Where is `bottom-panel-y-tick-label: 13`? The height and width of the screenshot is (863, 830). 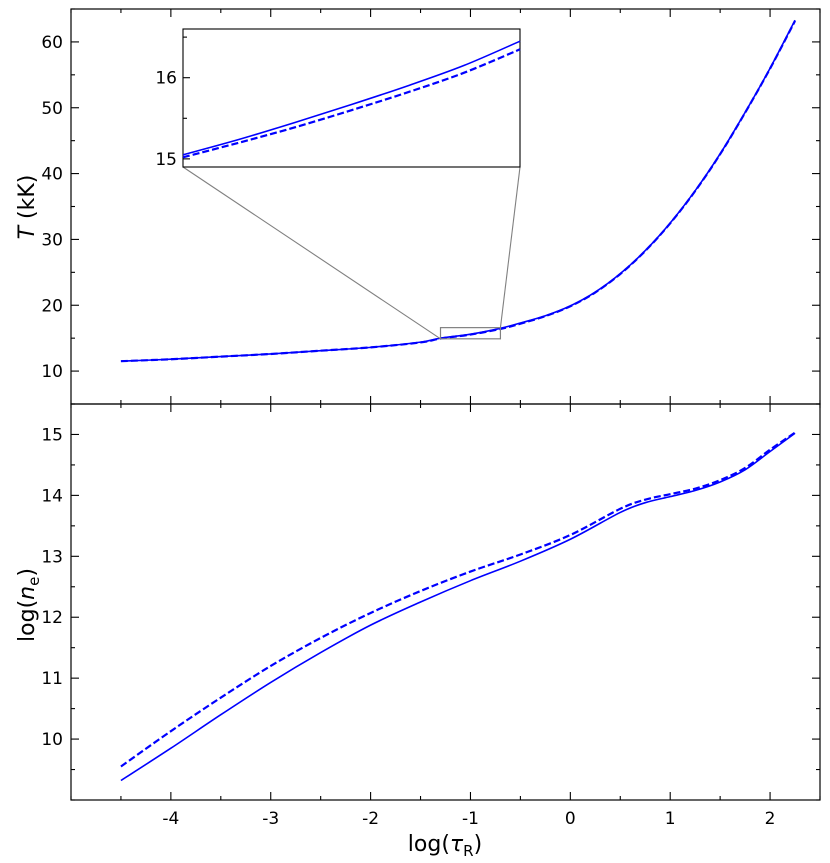 bottom-panel-y-tick-label: 13 is located at coordinates (52, 557).